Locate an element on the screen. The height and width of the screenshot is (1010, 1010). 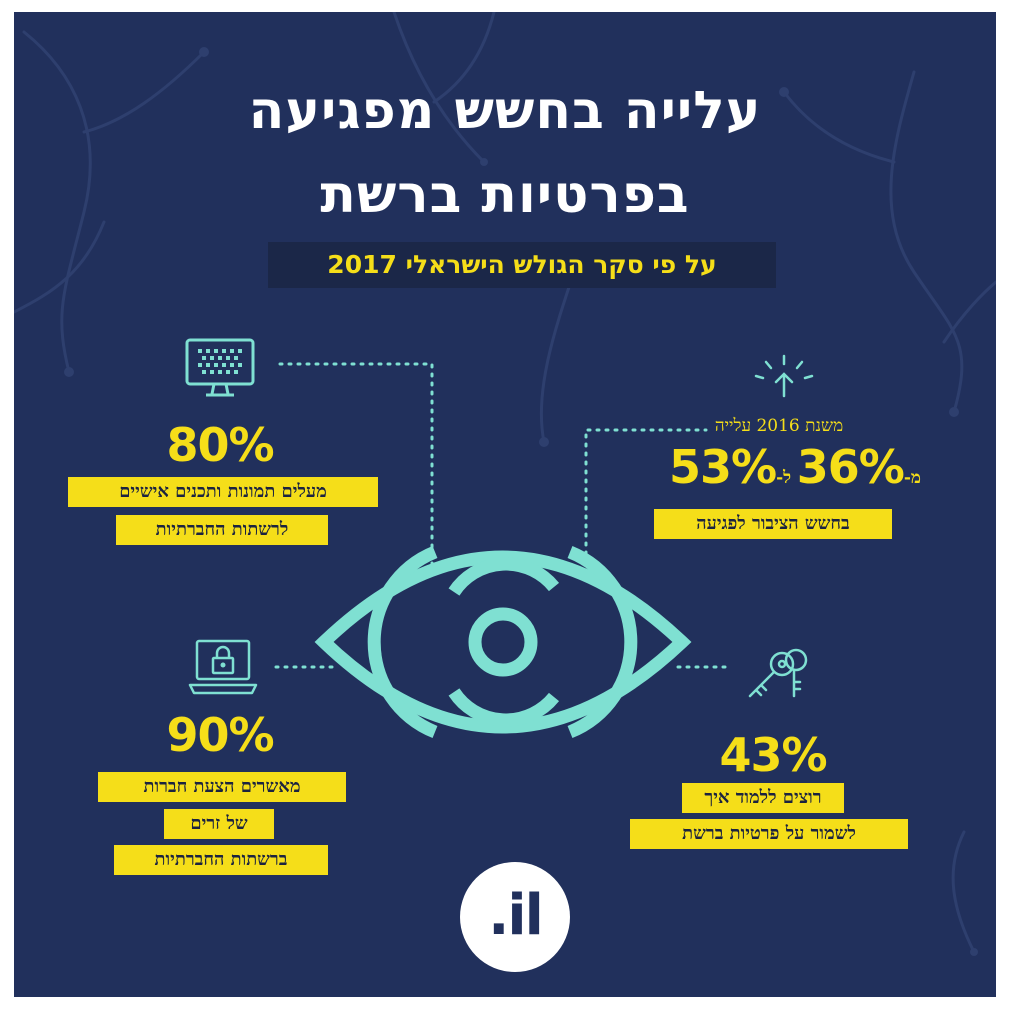
stat-fear-from-prefix: מ- is located at coordinates (912, 478).